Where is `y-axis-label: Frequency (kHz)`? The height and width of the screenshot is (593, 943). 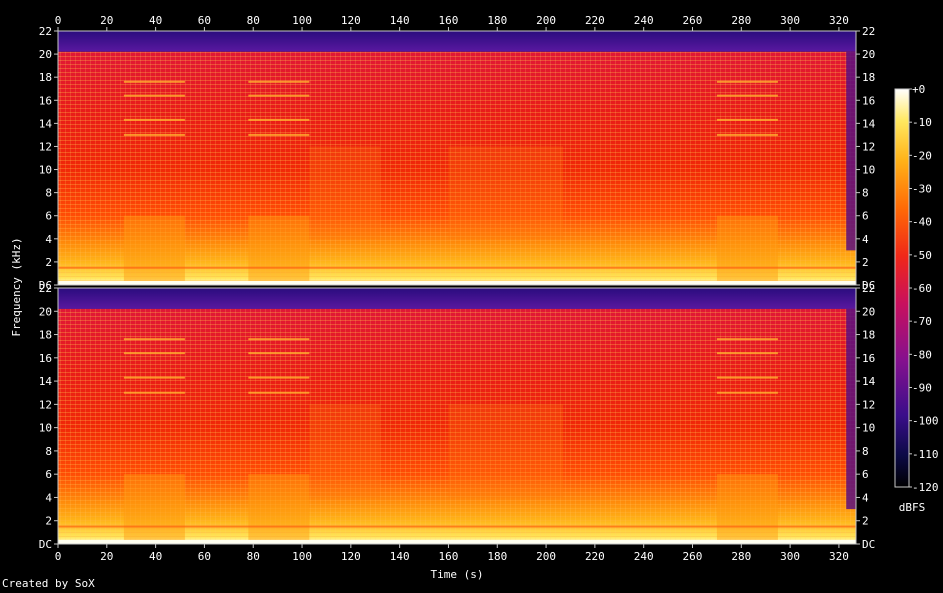
y-axis-label: Frequency (kHz) is located at coordinates (16, 286).